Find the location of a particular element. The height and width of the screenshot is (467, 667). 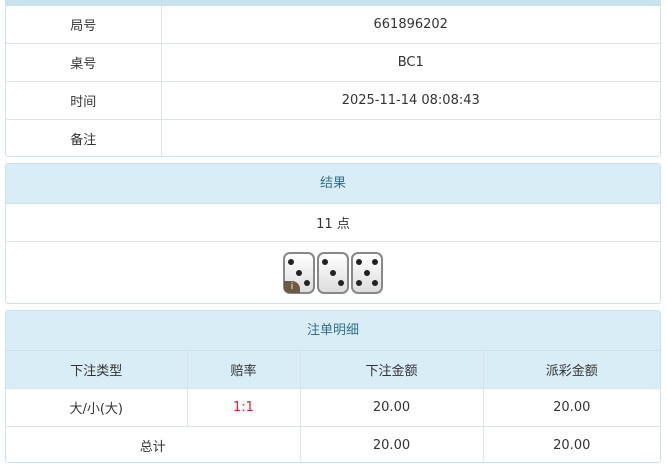

bet-amount: 20.00 is located at coordinates (391, 407).